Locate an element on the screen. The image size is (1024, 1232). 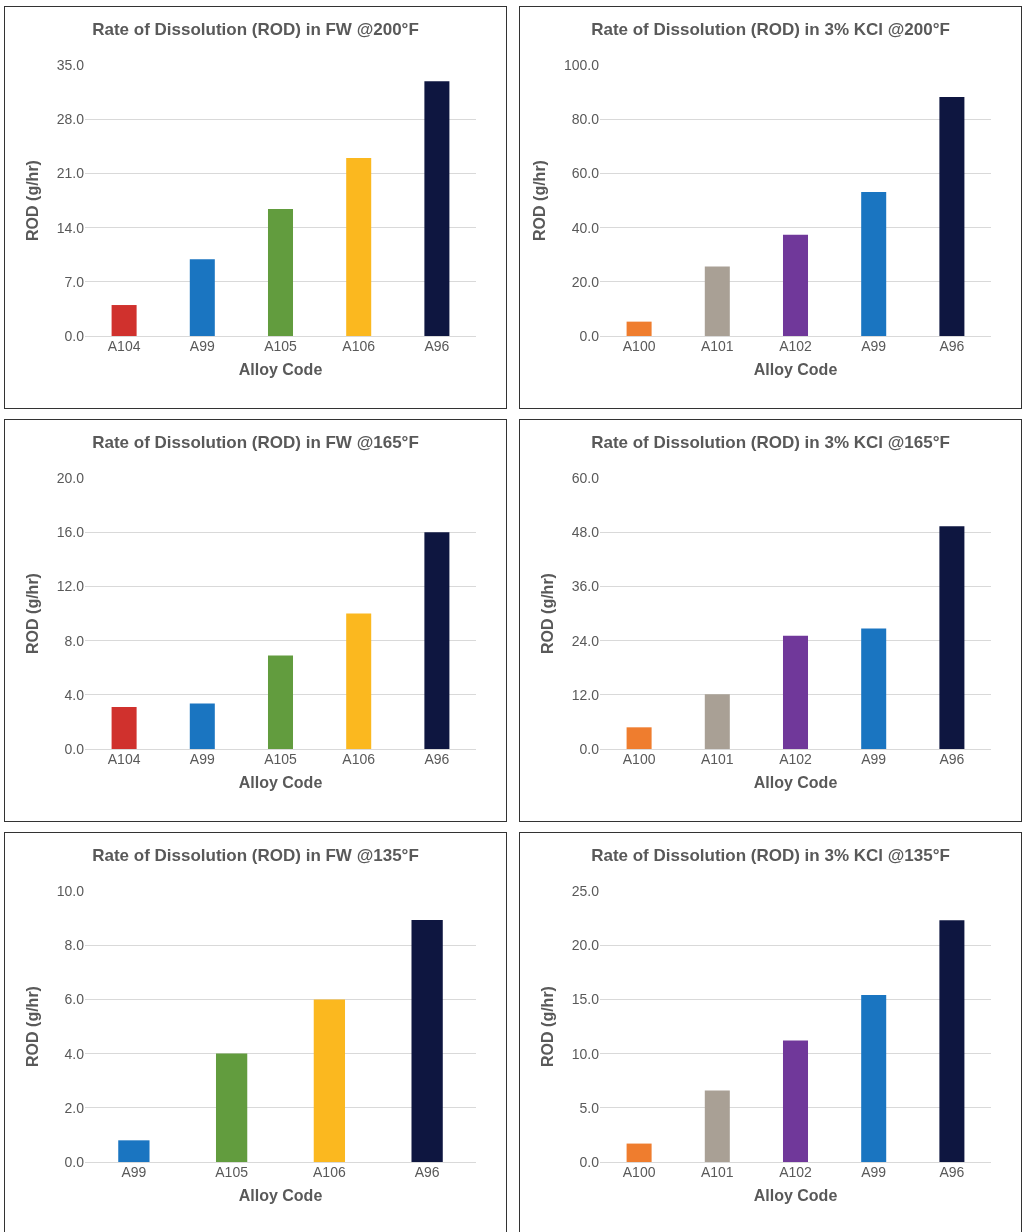
y-tick-label: 16.0 is located at coordinates (70, 532).